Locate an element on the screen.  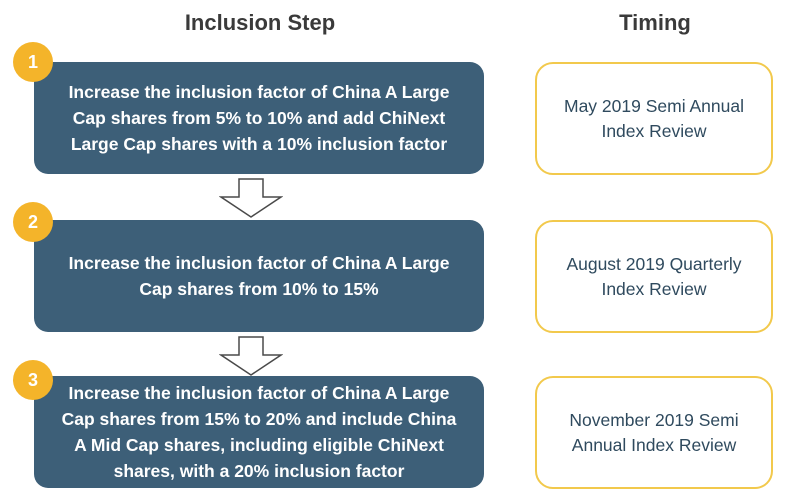
step-1-timing-box: May 2019 Semi Annual Index Review is located at coordinates (654, 118).